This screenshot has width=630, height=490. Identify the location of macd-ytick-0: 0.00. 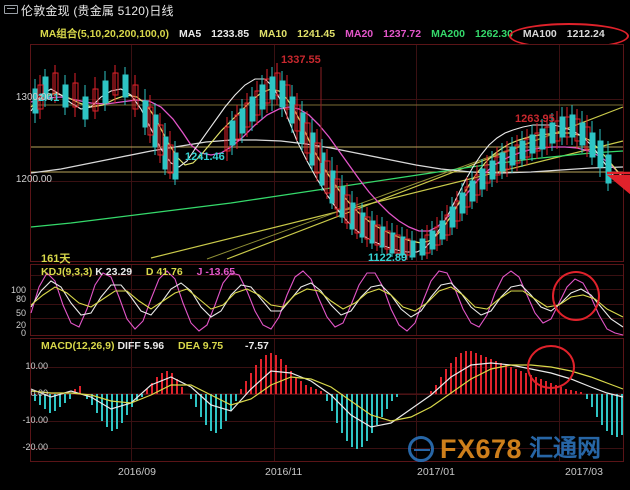
(39, 393).